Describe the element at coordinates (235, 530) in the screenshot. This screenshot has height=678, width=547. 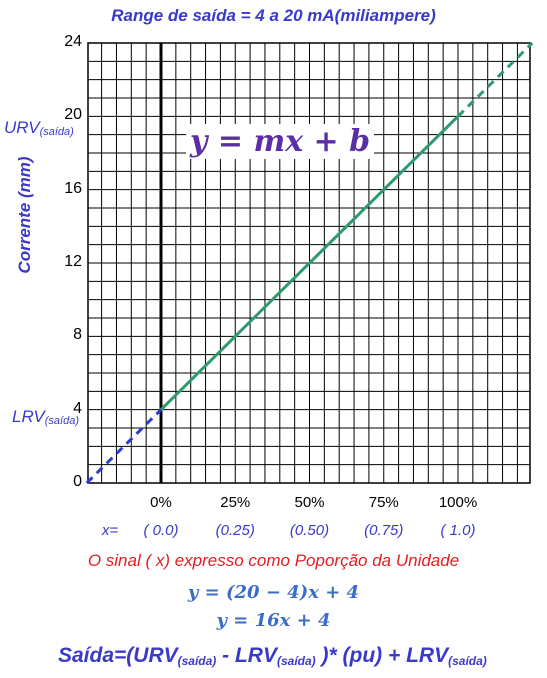
I see `x-value-label: (0.25)` at that location.